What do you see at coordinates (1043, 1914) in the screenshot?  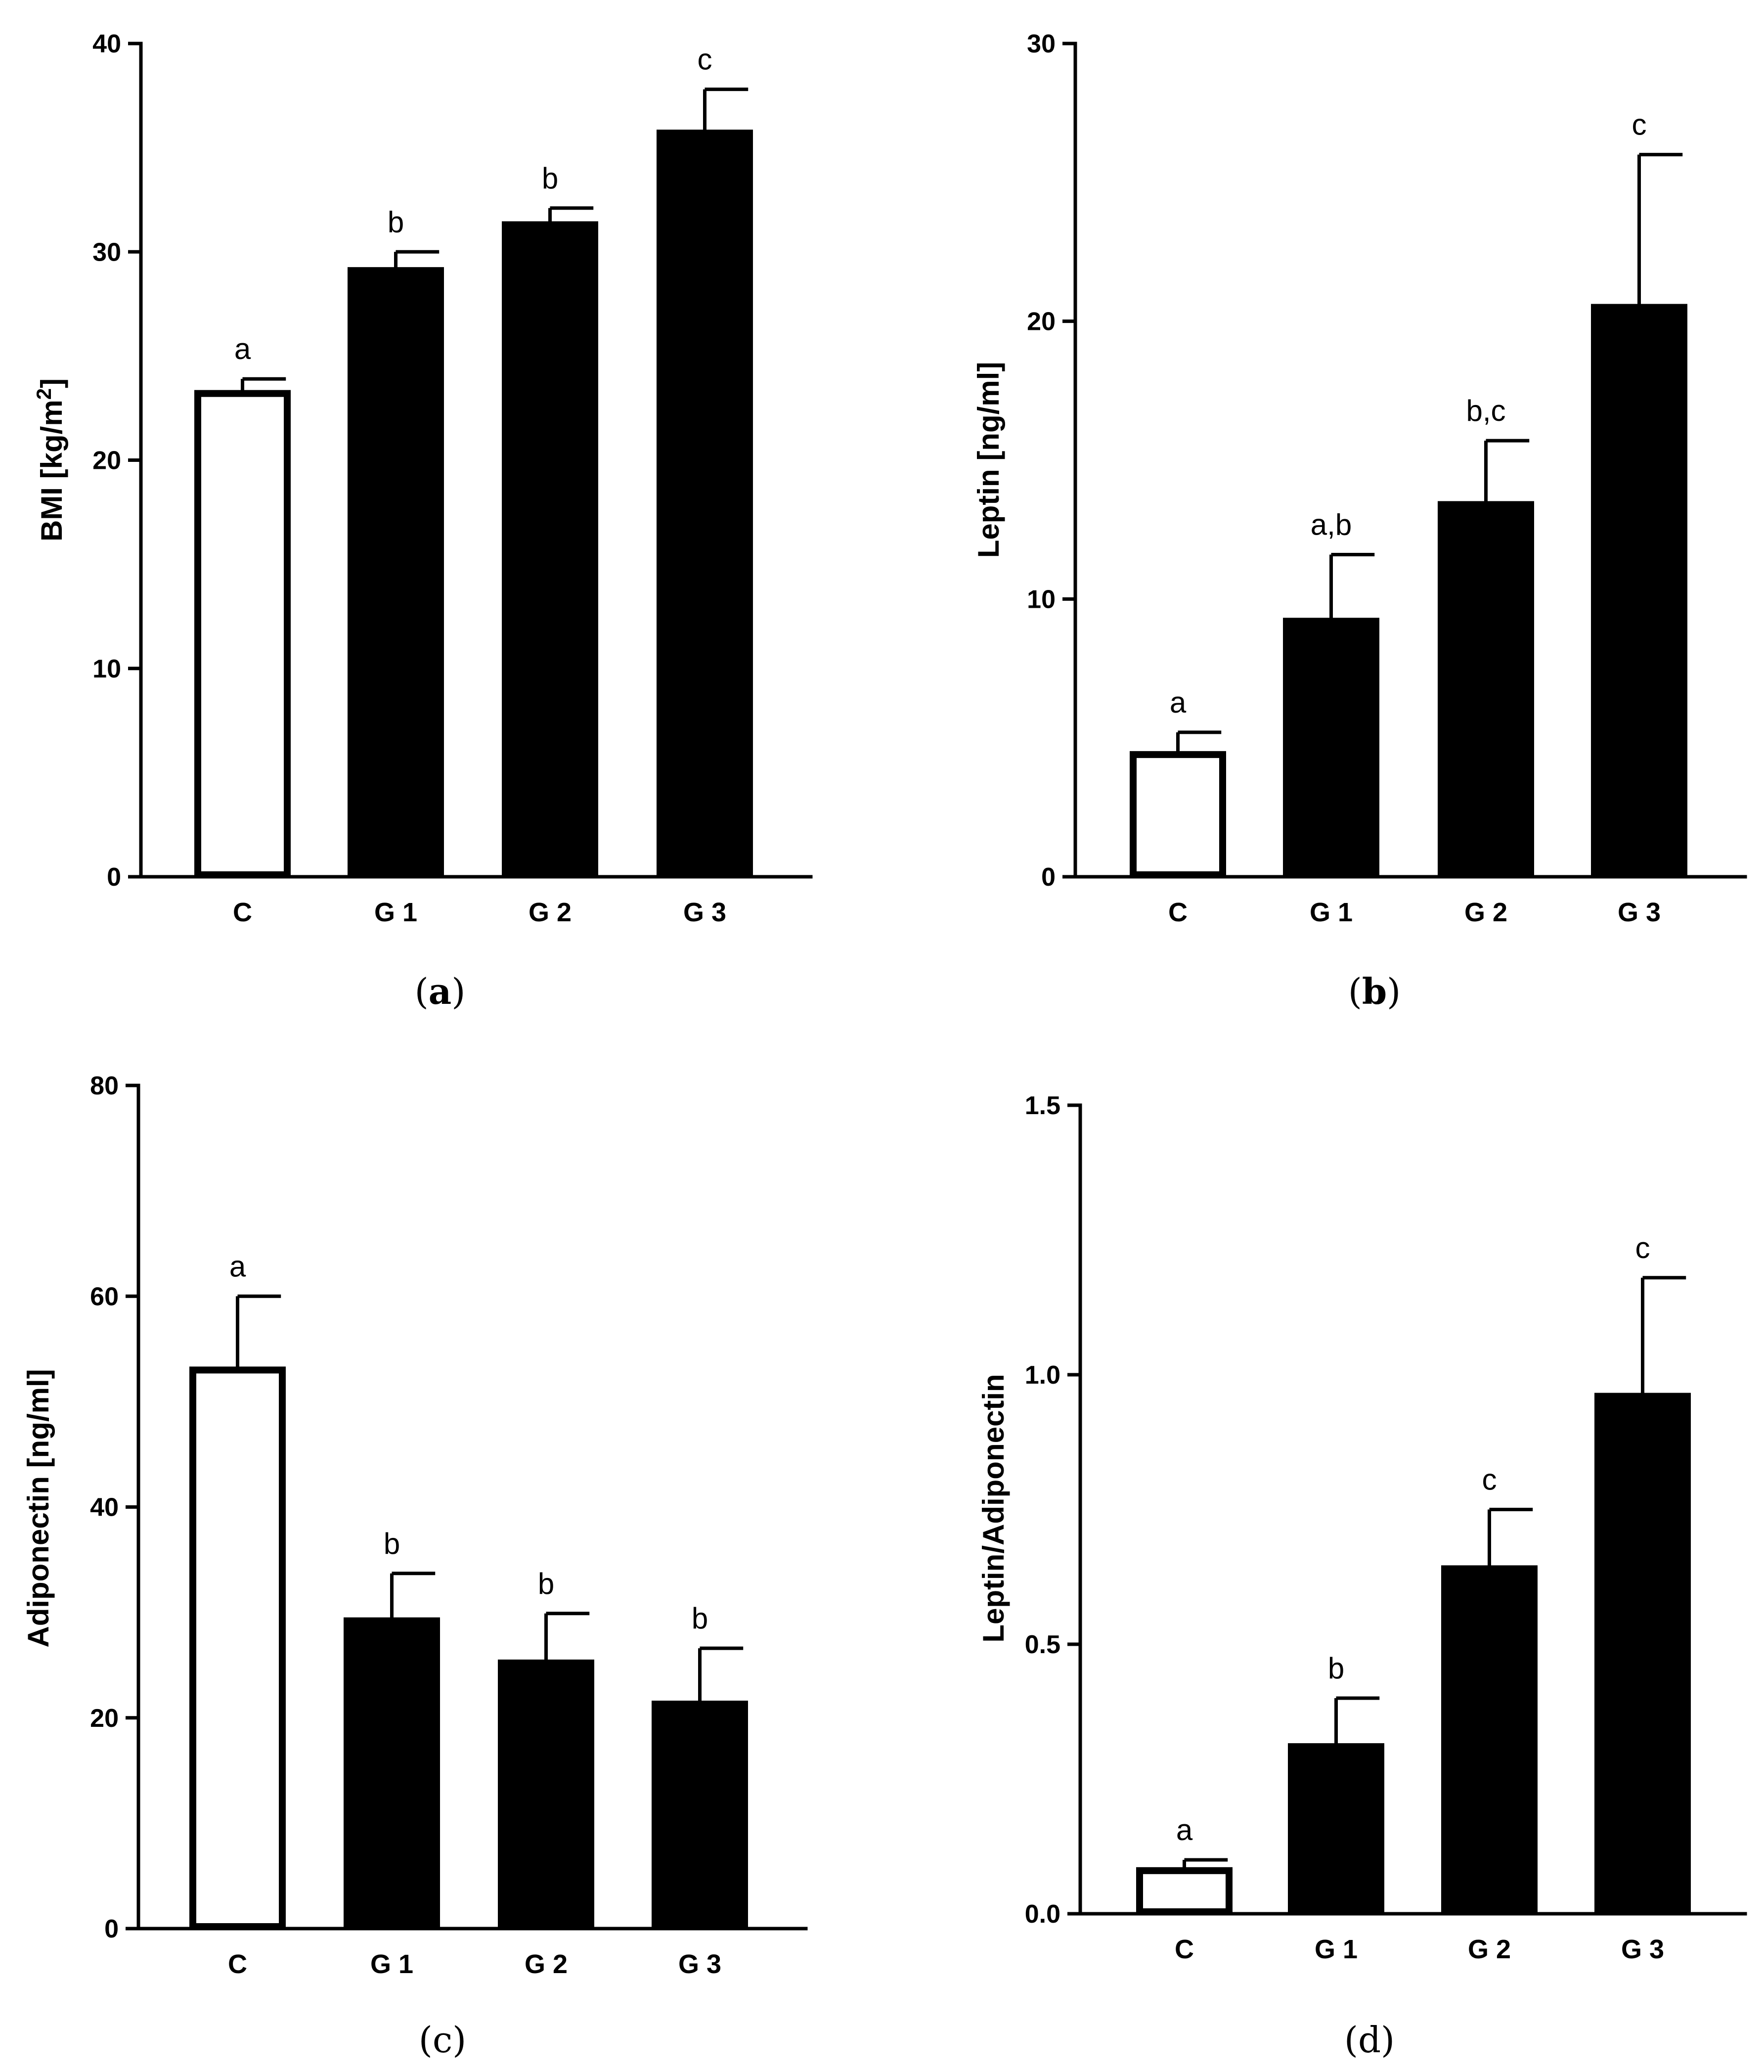 I see `y-tick-label: 0.0` at bounding box center [1043, 1914].